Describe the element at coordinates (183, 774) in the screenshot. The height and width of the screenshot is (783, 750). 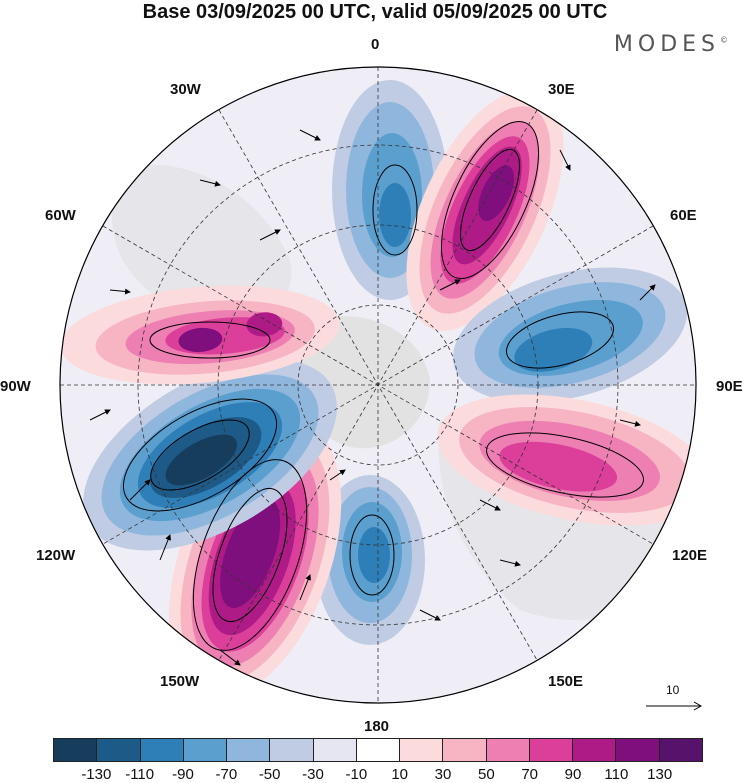
I see `colorbar-tick-label: -90` at that location.